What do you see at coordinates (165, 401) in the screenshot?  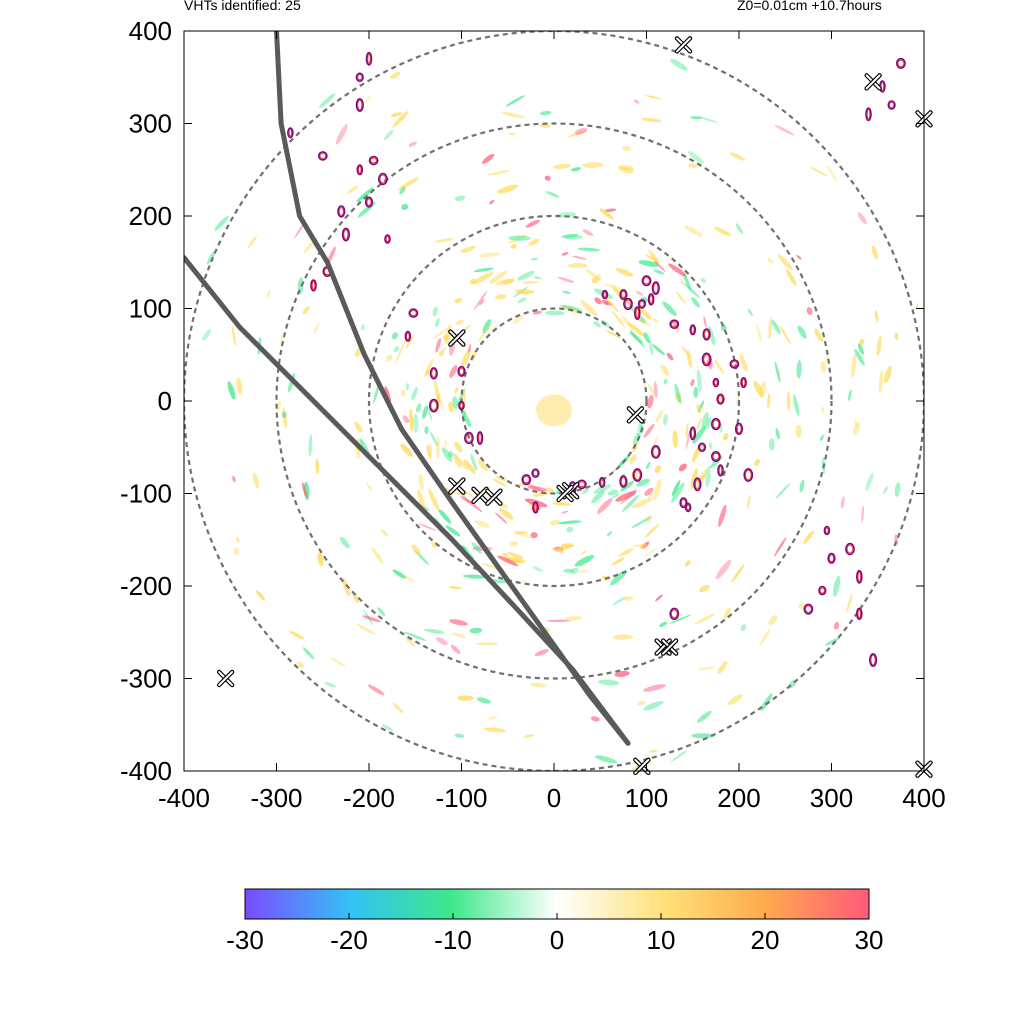 I see `y-tick-label: 0` at bounding box center [165, 401].